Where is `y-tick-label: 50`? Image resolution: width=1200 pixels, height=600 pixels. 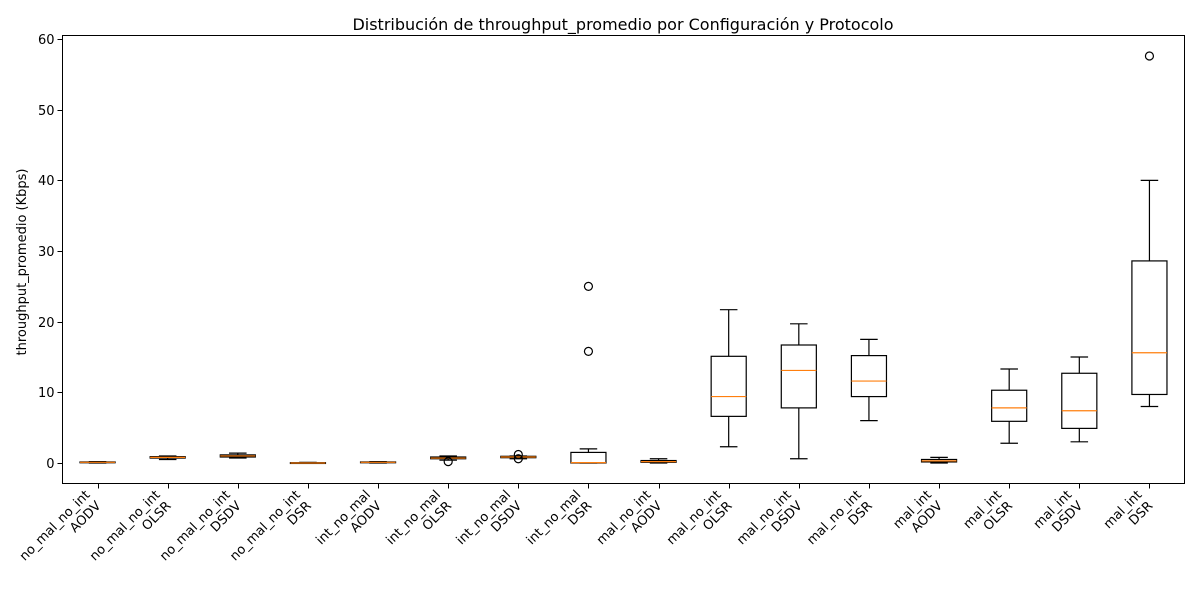 y-tick-label: 50 is located at coordinates (46, 111).